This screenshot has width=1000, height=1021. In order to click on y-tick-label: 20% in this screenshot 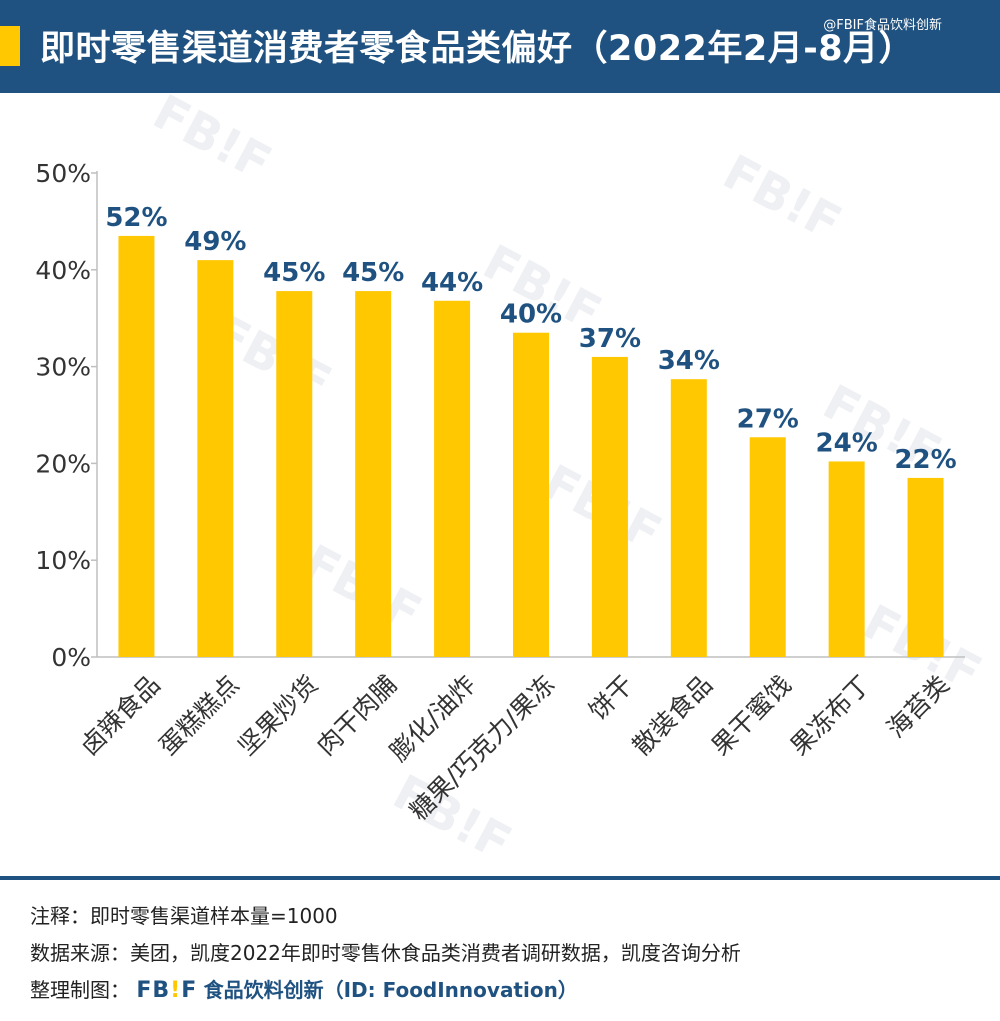, I will do `click(63, 463)`.